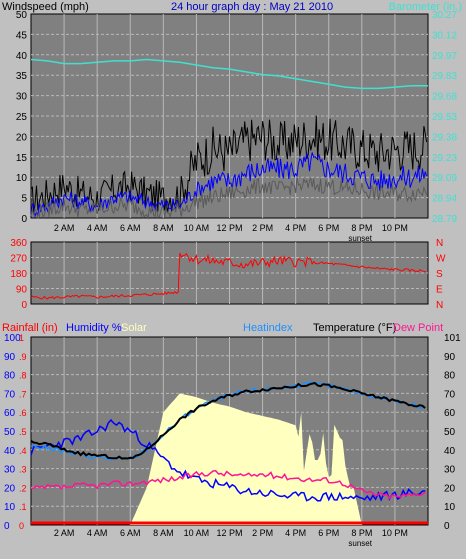 The width and height of the screenshot is (466, 559). Describe the element at coordinates (10, 394) in the screenshot. I see `humidity-ytick-label: 70` at that location.